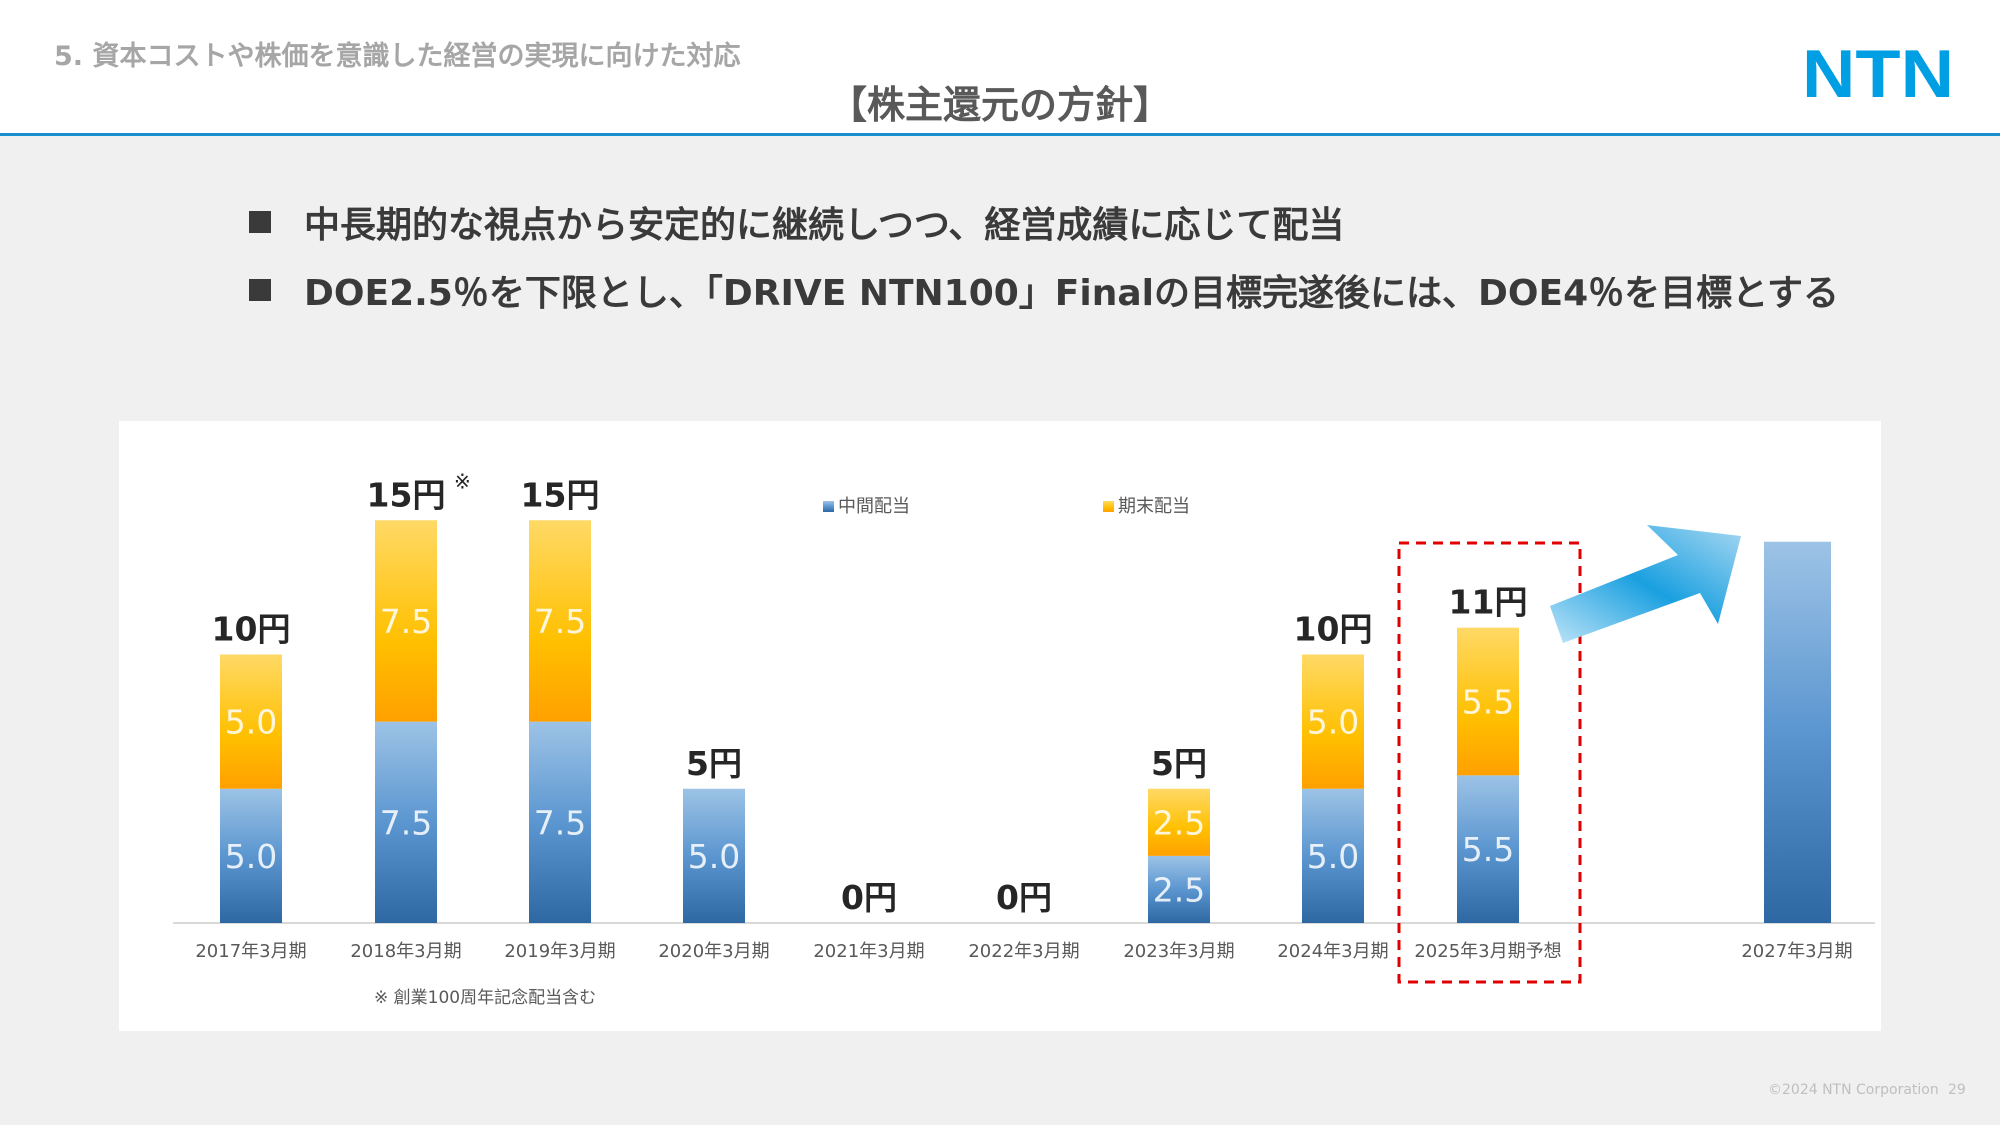 The height and width of the screenshot is (1125, 2000). I want to click on legend-swatch-final, so click(1108, 506).